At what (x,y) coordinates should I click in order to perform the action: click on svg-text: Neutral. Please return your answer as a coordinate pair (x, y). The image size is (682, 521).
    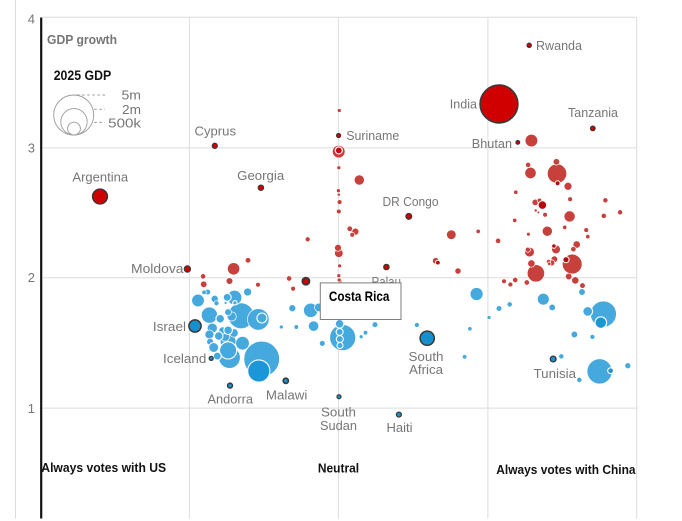
    Looking at the image, I should click on (338, 467).